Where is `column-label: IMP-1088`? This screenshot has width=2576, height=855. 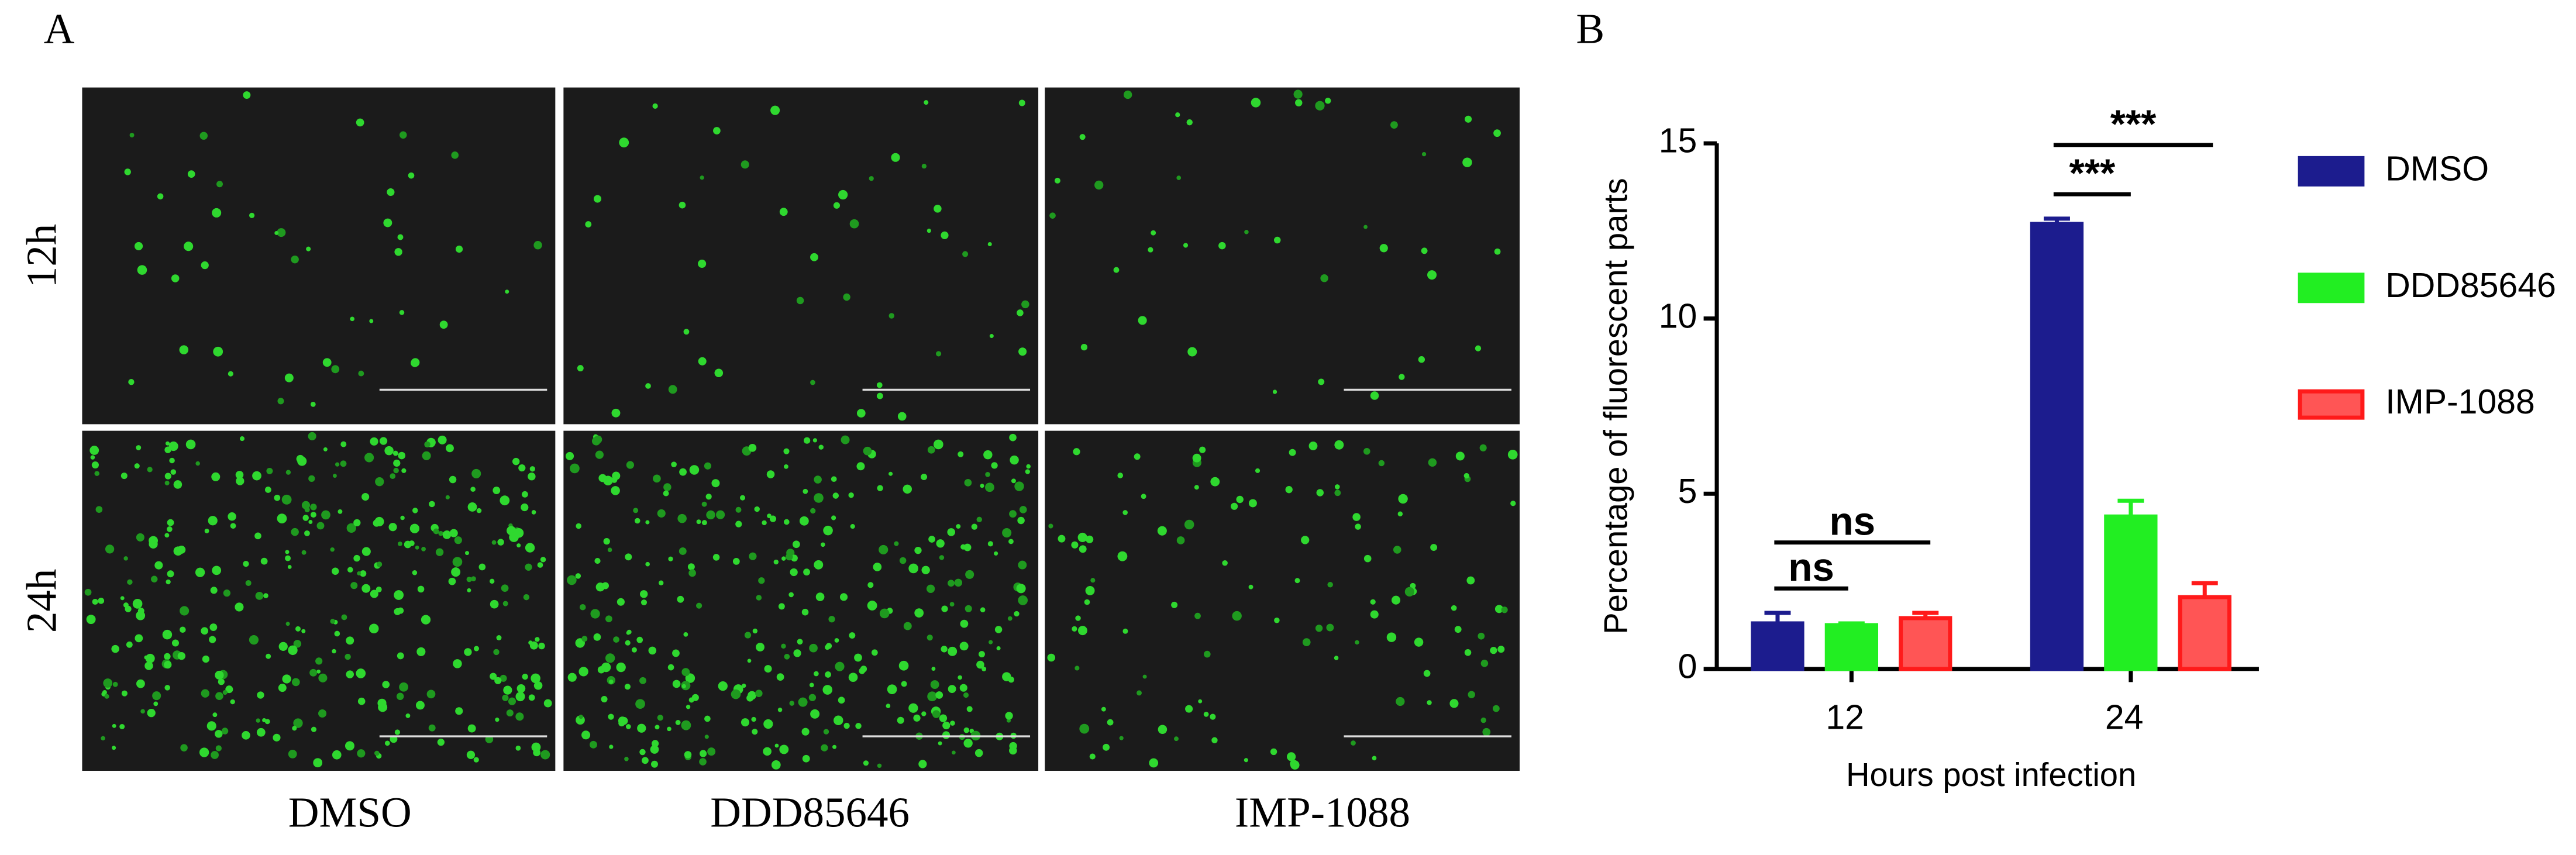
column-label: IMP-1088 is located at coordinates (1322, 812).